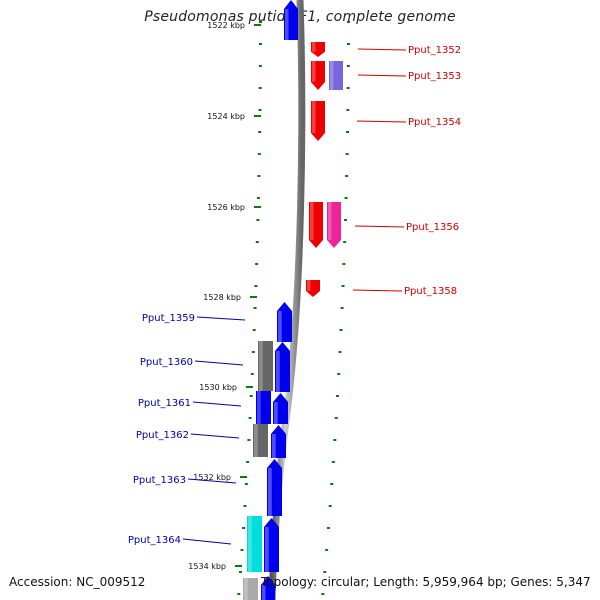 The width and height of the screenshot is (600, 600). What do you see at coordinates (250, 544) in the screenshot?
I see `gene-block-cyan-highlight` at bounding box center [250, 544].